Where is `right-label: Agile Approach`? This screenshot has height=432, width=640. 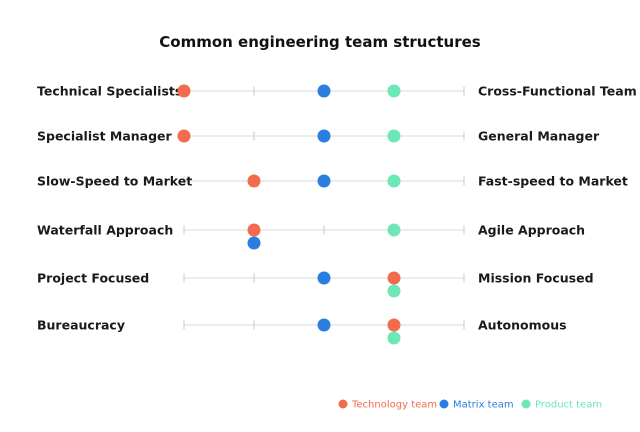 right-label: Agile Approach is located at coordinates (531, 230).